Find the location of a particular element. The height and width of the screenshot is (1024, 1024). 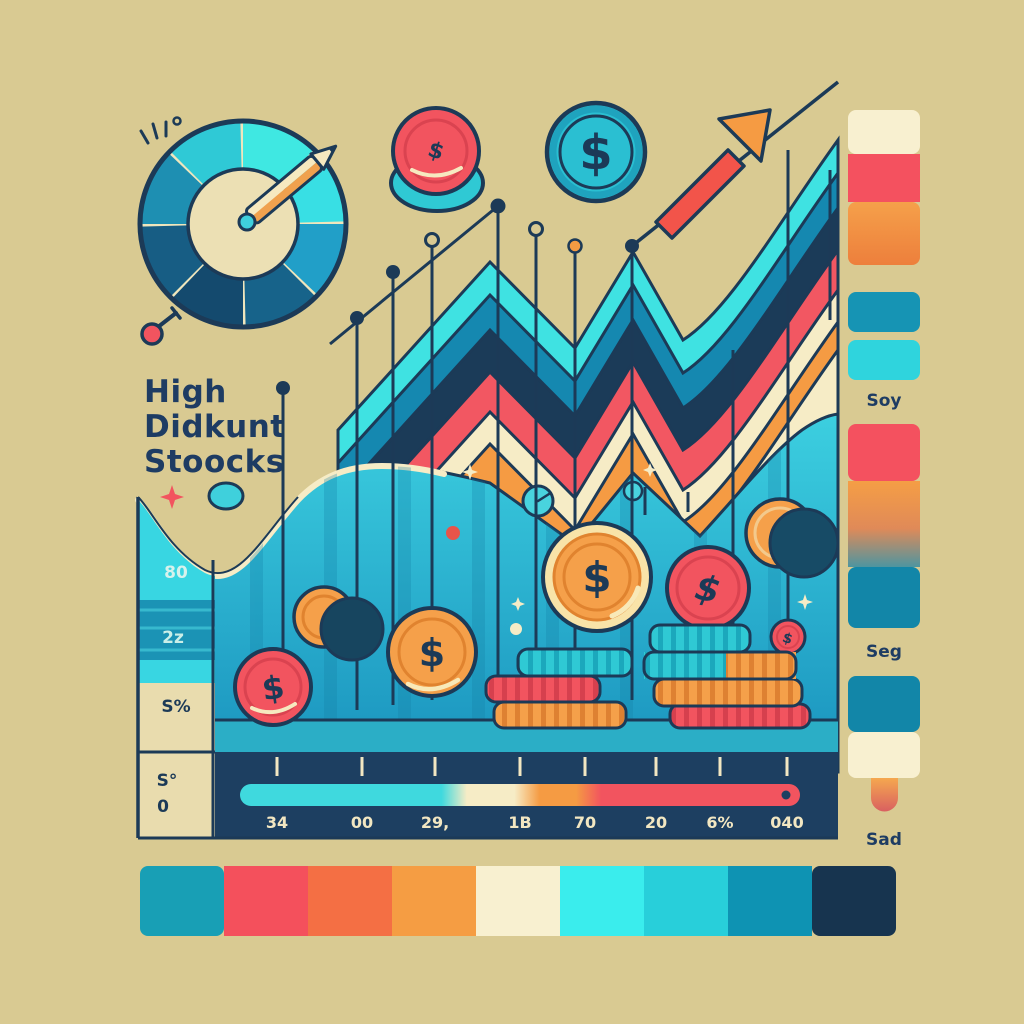

swatch-drip-icon is located at coordinates (884, 795).